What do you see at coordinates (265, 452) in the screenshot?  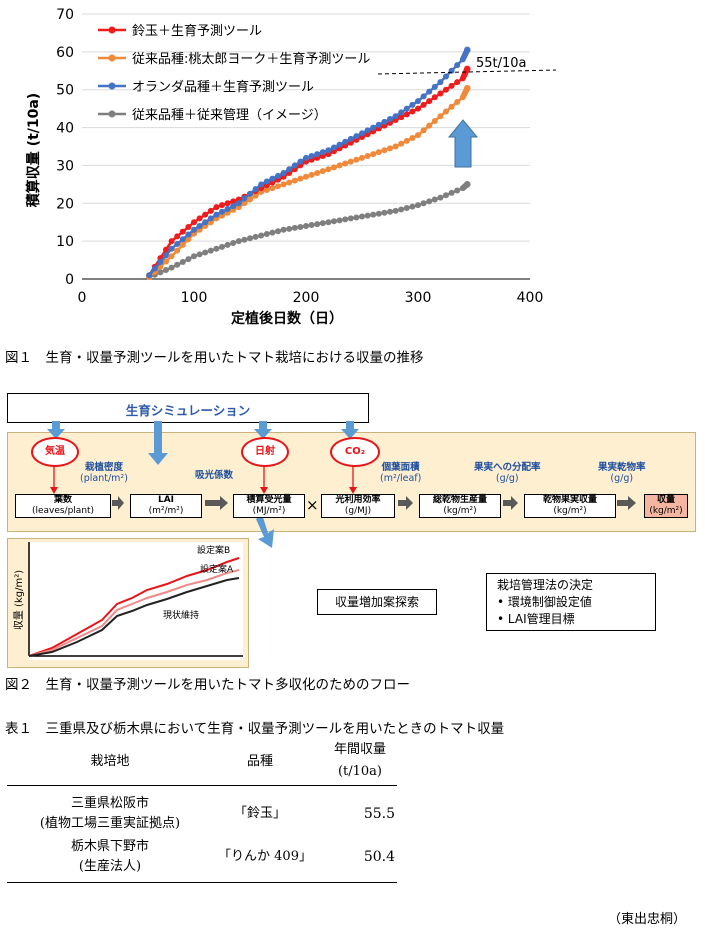 I see `solar-radiation-oval: 日射` at bounding box center [265, 452].